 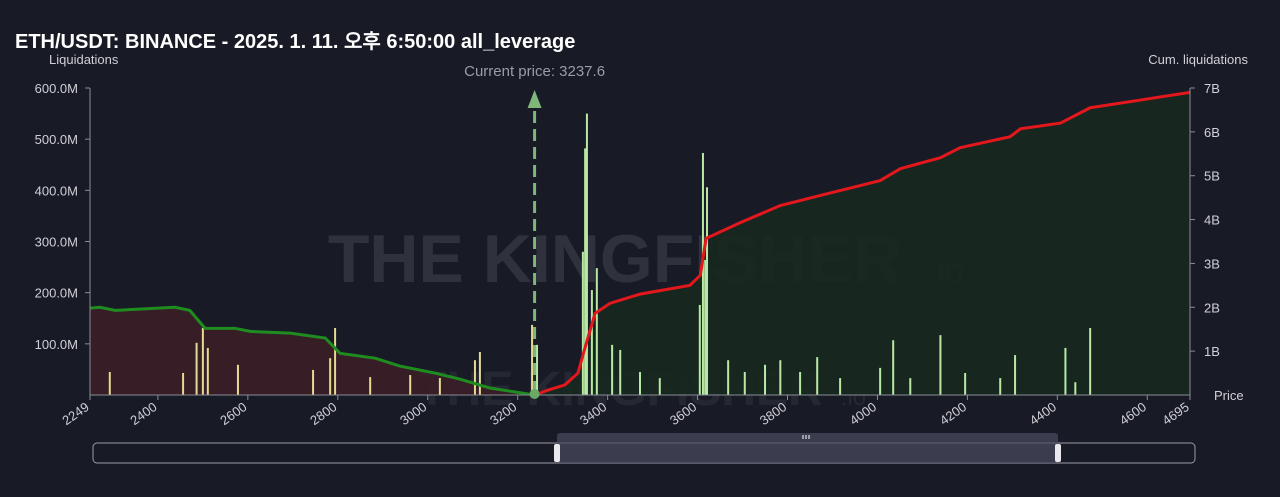 What do you see at coordinates (1212, 263) in the screenshot?
I see `y2-tick-label: 3B` at bounding box center [1212, 263].